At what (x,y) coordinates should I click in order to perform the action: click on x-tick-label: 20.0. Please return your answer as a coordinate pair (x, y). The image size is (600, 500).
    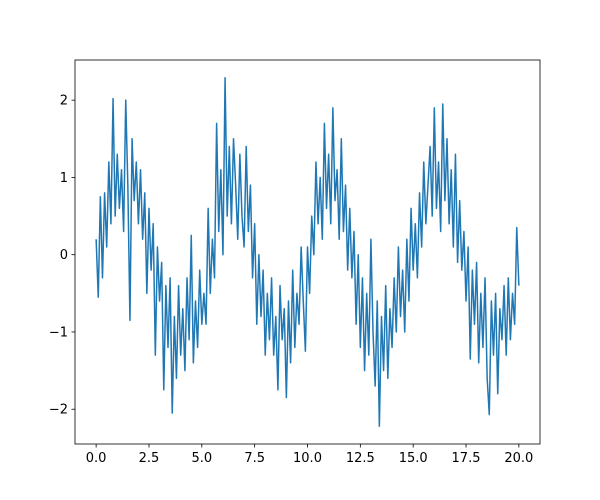
    Looking at the image, I should click on (518, 458).